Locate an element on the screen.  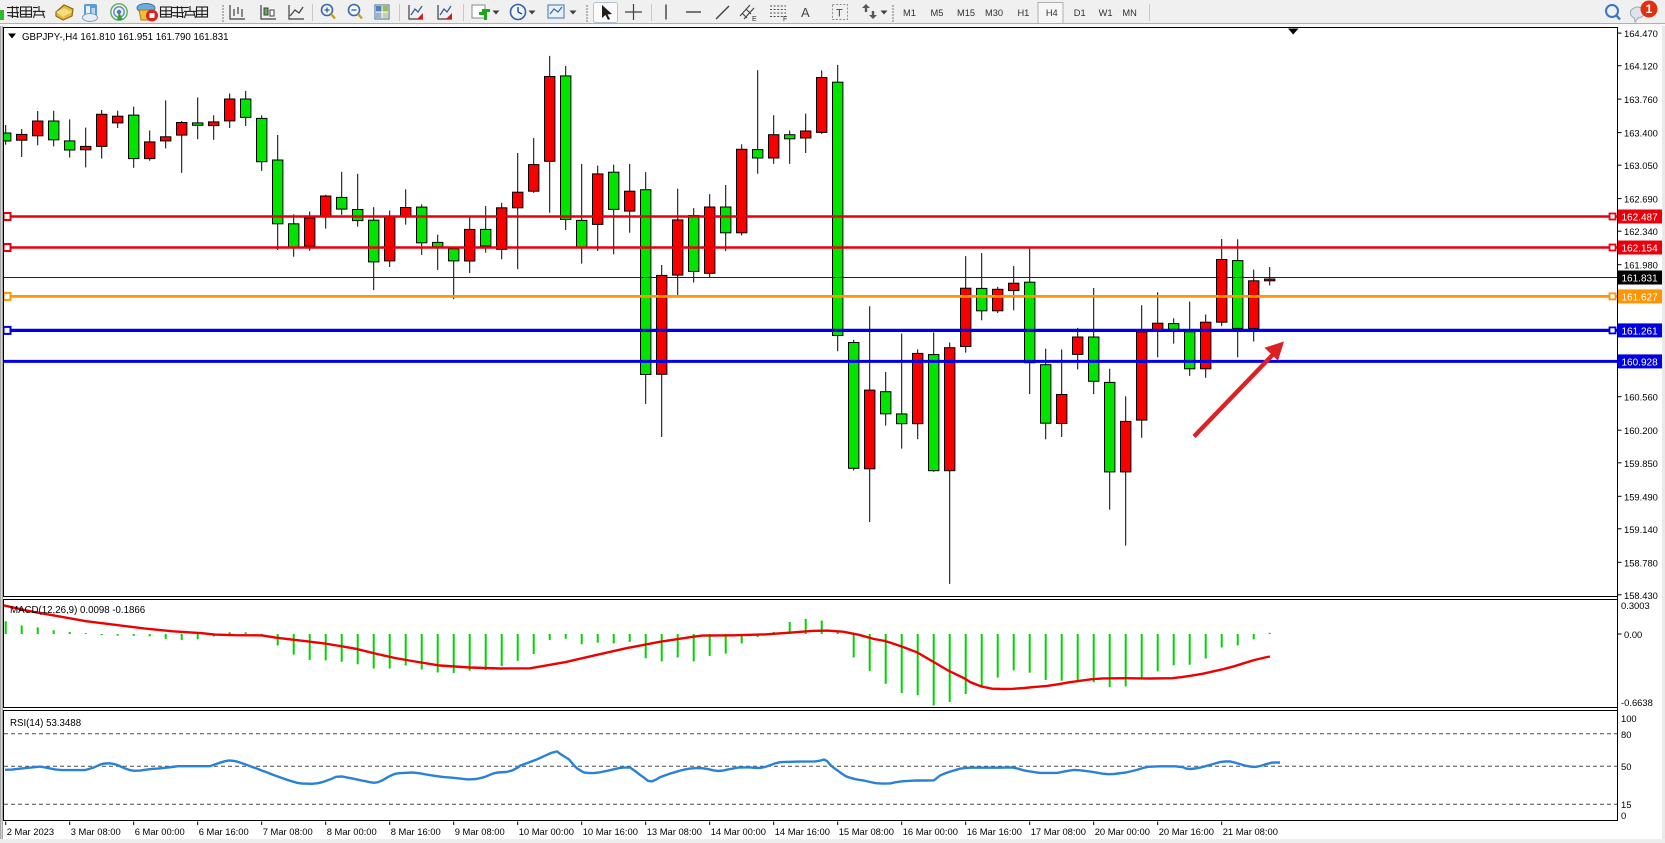
svg-text: T is located at coordinates (839, 14).